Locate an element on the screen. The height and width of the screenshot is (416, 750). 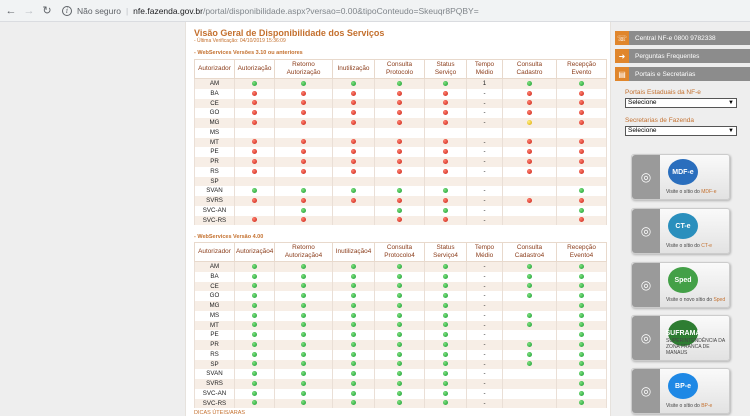
menu-item-portais: ▤ Portais e Secretarias is located at coordinates (682, 74).